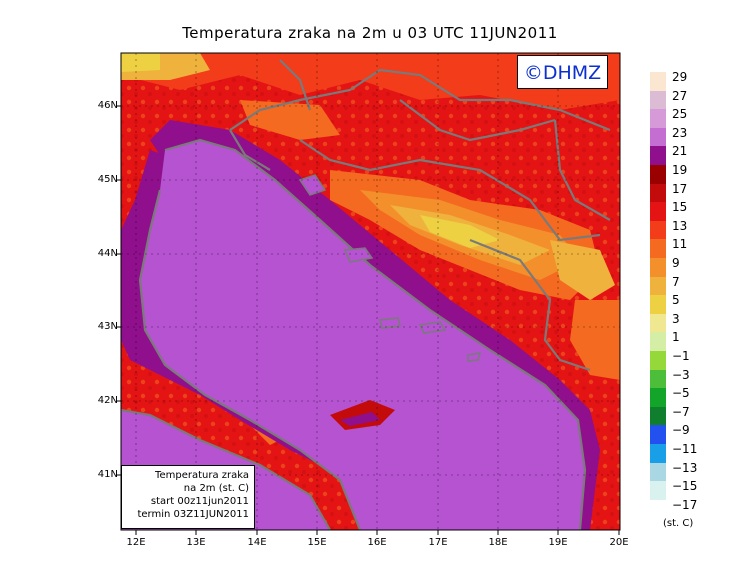  Describe the element at coordinates (680, 207) in the screenshot. I see `legend-level-label: 15` at that location.